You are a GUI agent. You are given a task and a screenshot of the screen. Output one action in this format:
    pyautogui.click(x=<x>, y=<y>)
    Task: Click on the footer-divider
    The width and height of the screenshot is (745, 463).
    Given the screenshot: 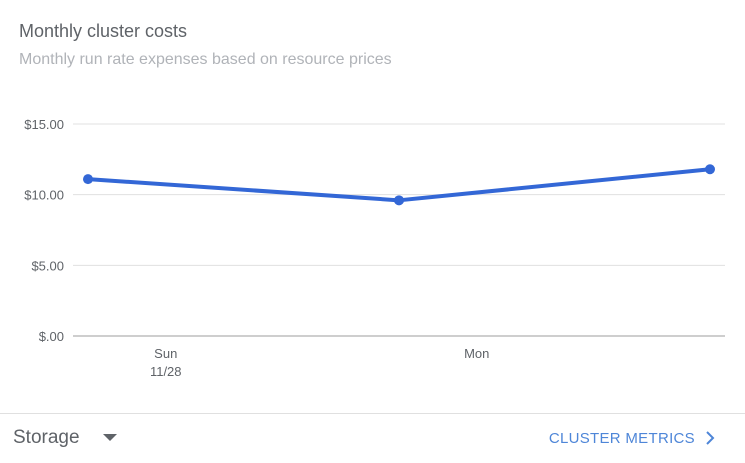 What is the action you would take?
    pyautogui.click(x=372, y=413)
    